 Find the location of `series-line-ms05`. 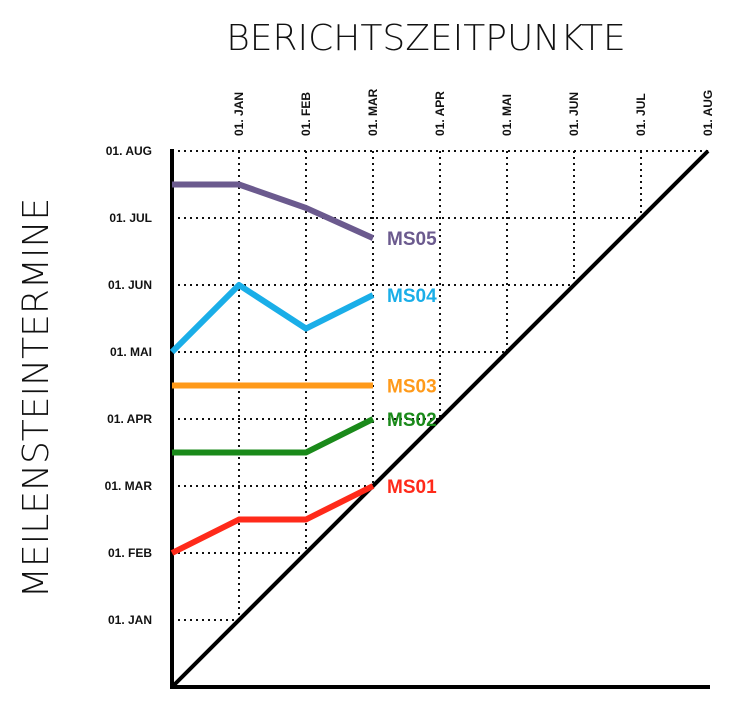

series-line-ms05 is located at coordinates (273, 211).